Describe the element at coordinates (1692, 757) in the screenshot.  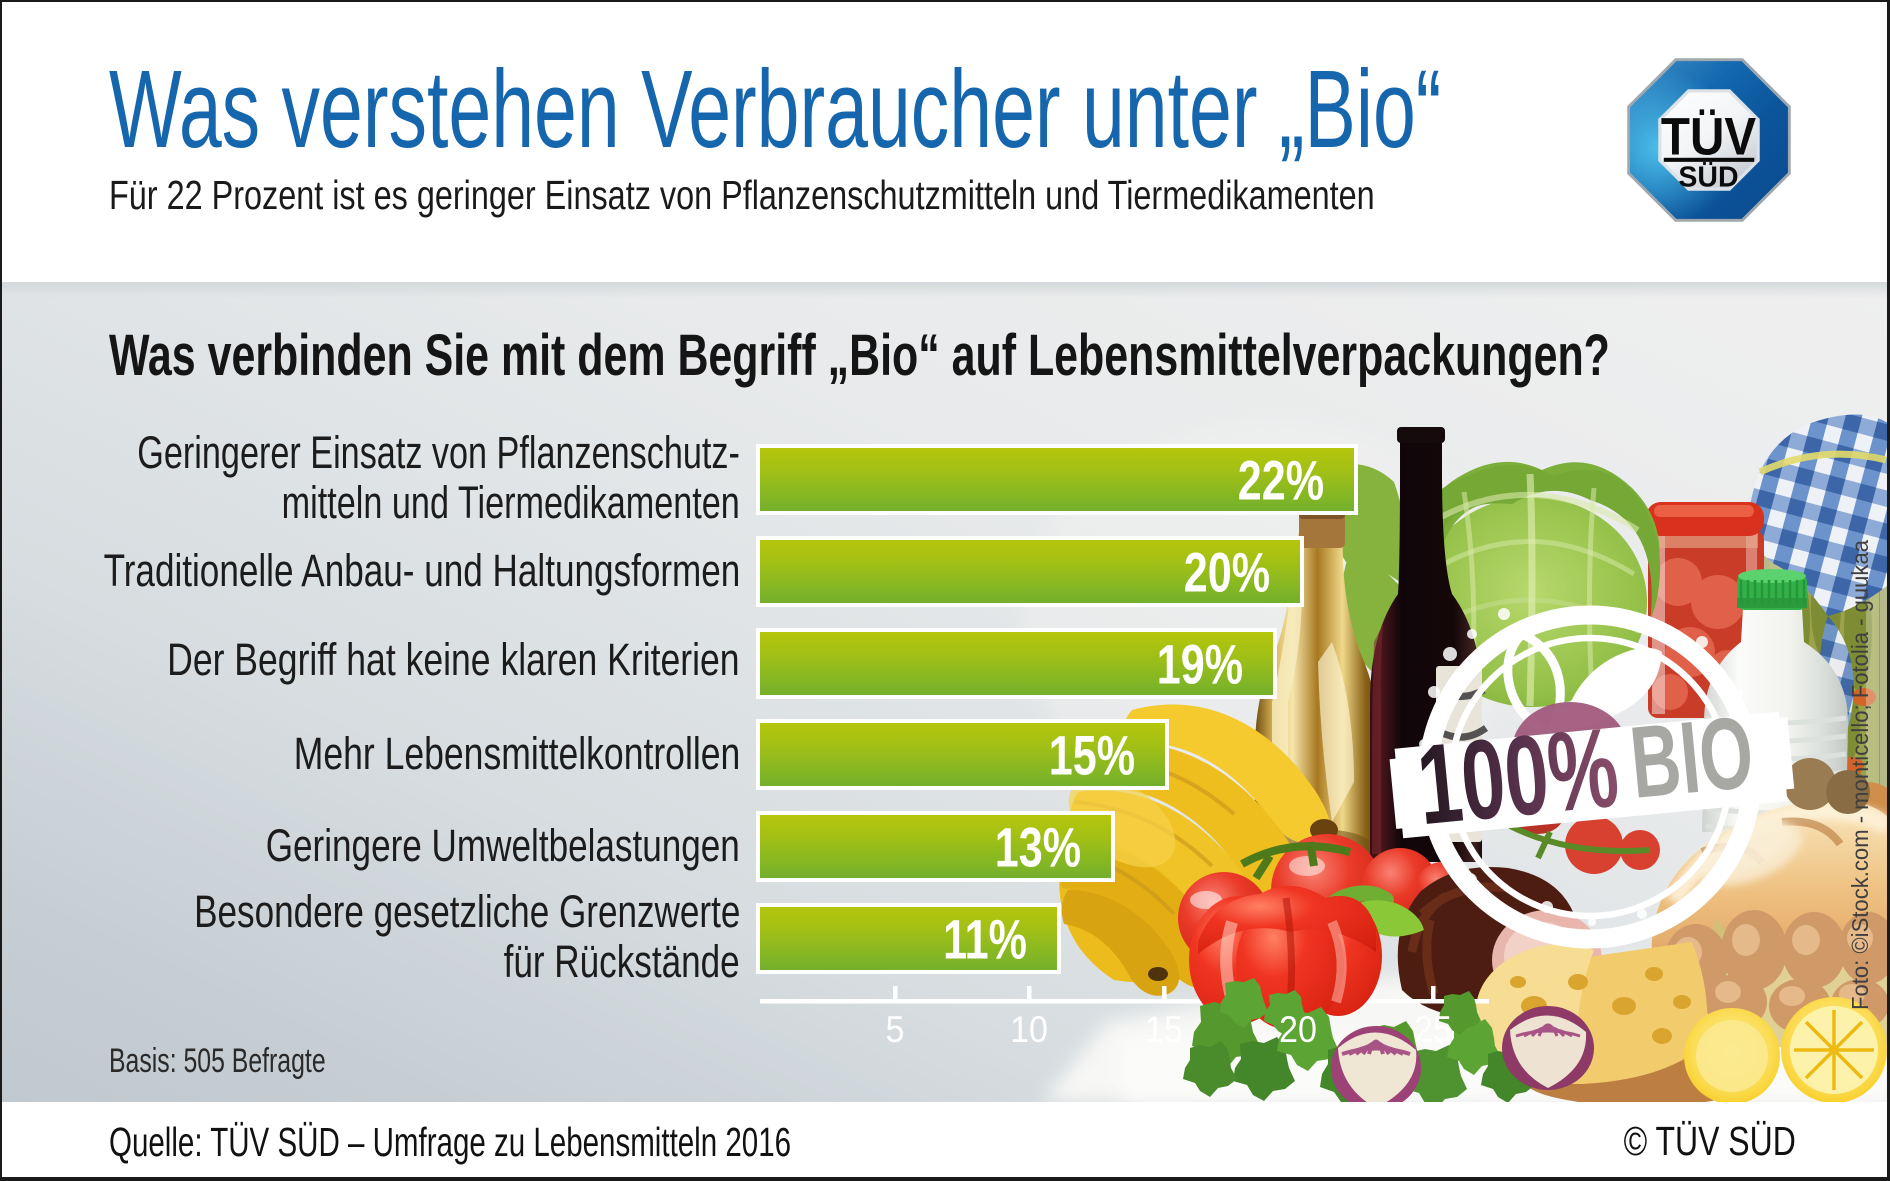
I see `svg-text: BIO` at that location.